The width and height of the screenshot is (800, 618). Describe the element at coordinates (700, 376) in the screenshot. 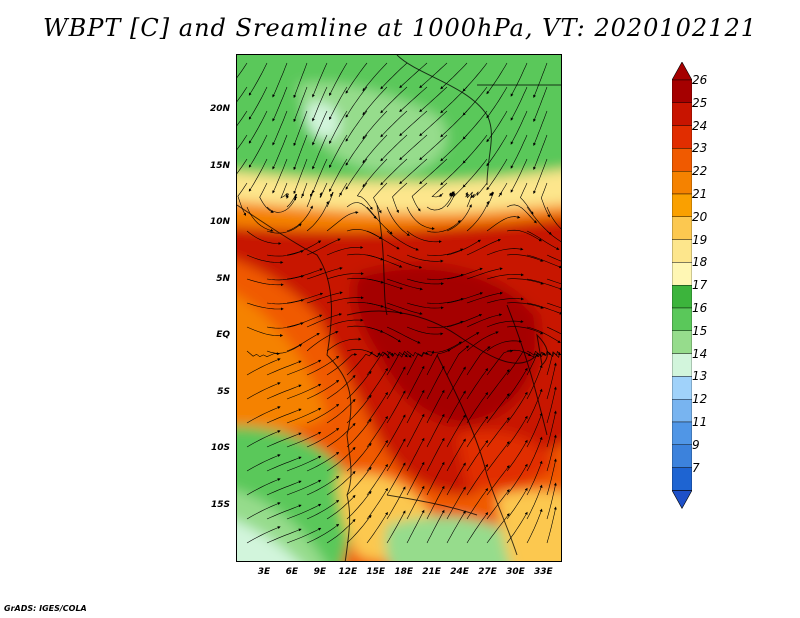

I see `colorbar-level-label: 13` at that location.